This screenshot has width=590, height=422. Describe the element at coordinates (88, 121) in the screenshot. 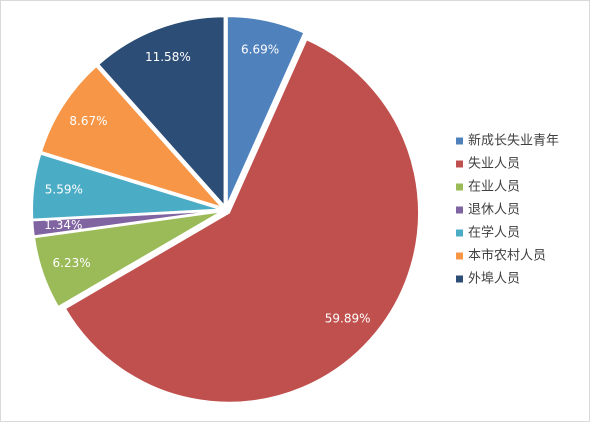

I see `data-label: 8.67%` at that location.